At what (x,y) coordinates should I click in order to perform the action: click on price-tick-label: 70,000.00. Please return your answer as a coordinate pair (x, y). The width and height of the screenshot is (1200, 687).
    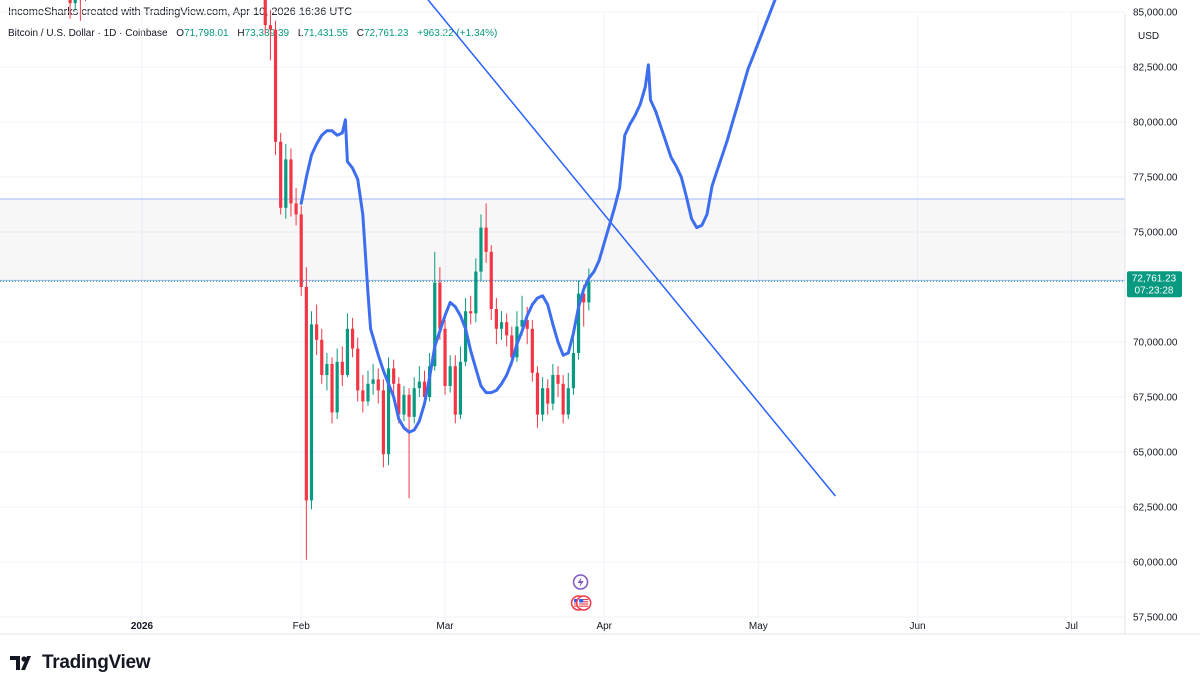
    Looking at the image, I should click on (1155, 343).